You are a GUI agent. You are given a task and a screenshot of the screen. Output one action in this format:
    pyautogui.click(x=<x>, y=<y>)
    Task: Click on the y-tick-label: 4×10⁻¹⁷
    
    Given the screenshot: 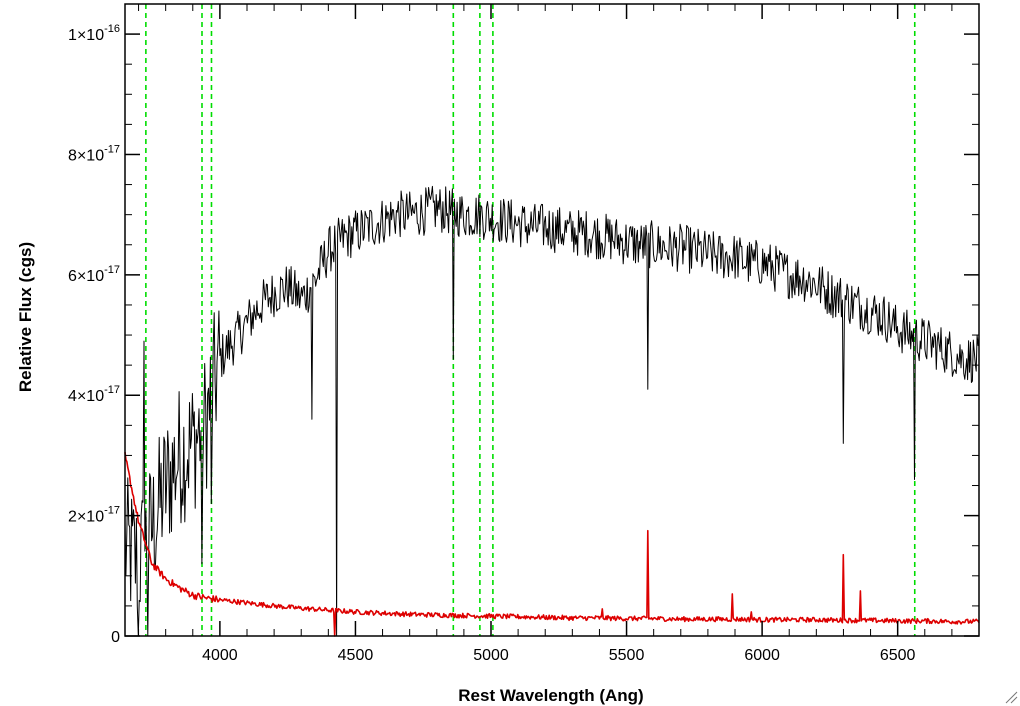 What is the action you would take?
    pyautogui.click(x=94, y=394)
    